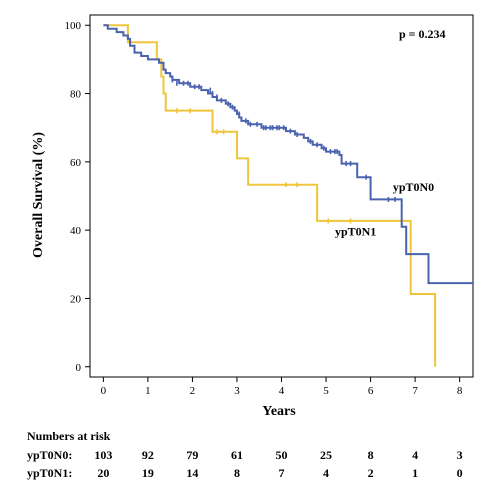  Describe the element at coordinates (355, 231) in the screenshot. I see `series-label-ypT0N1: ypT0N1` at that location.